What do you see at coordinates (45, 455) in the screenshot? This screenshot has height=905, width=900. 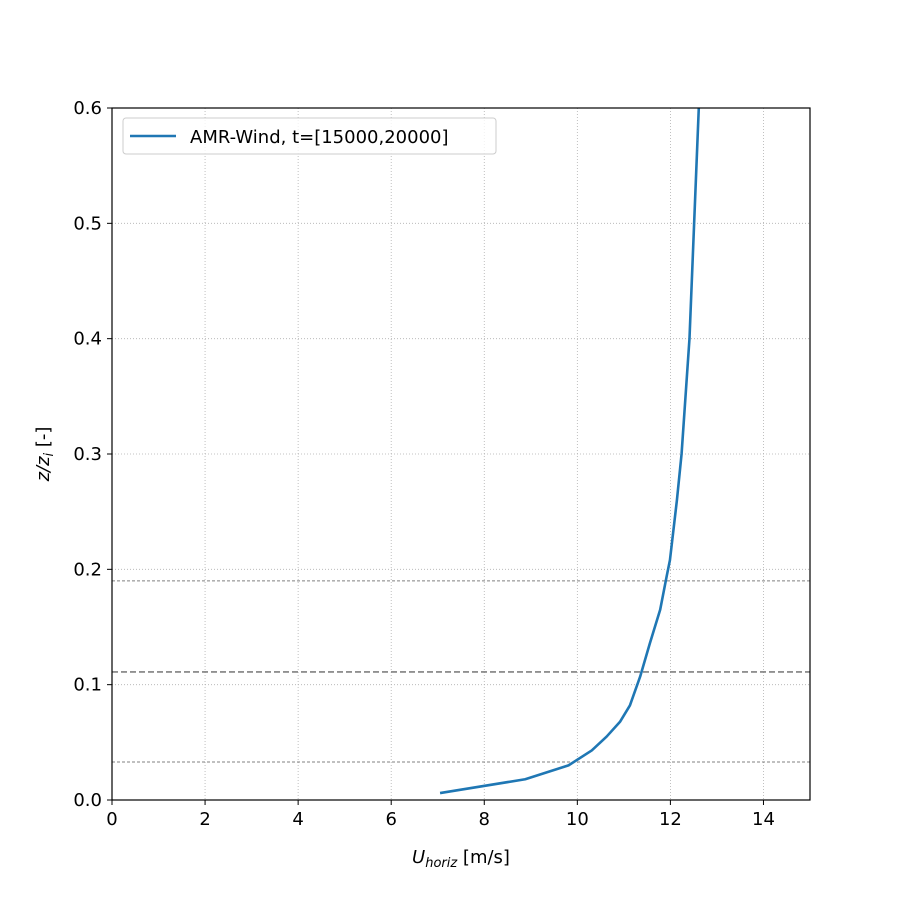 I see `y-axis-label: z/zi [-]` at bounding box center [45, 455].